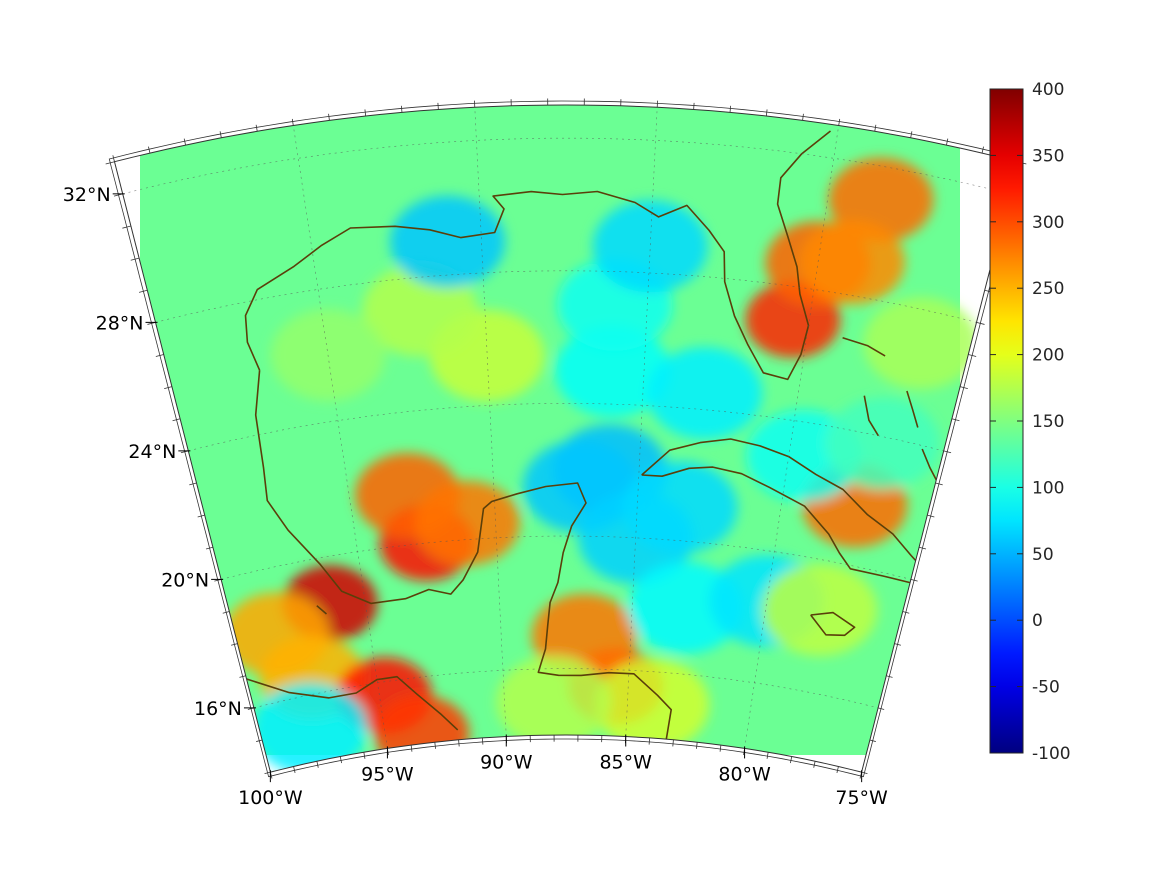 Image resolution: width=1167 pixels, height=875 pixels. Describe the element at coordinates (506, 763) in the screenshot. I see `longitude-label: 90°W` at that location.